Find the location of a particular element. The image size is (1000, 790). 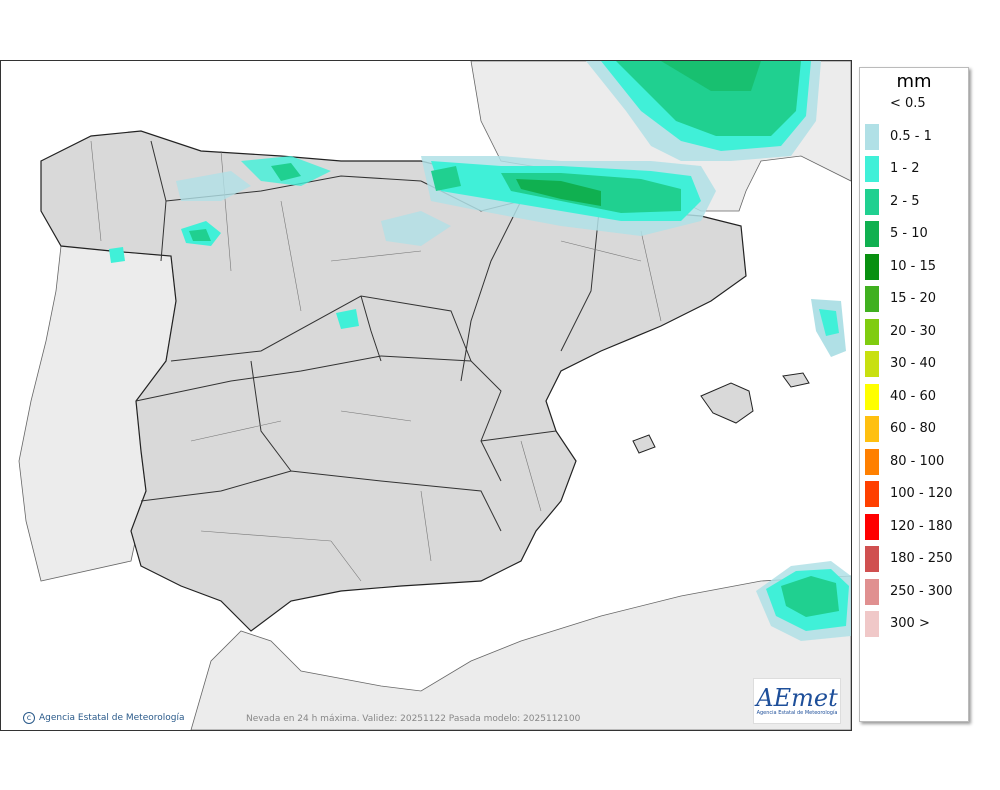

credit-line: c Agencia Estatal de Meteorología is located at coordinates (104, 718).